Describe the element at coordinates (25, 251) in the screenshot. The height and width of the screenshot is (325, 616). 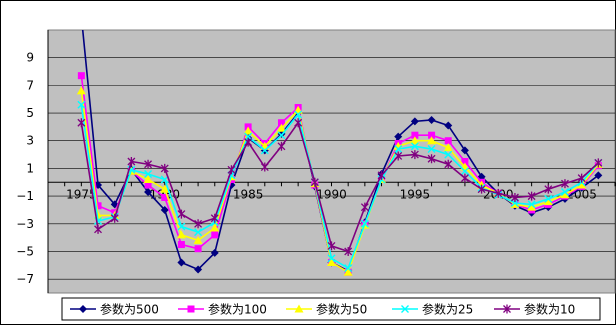
I see `y-tick-label: −5` at that location.